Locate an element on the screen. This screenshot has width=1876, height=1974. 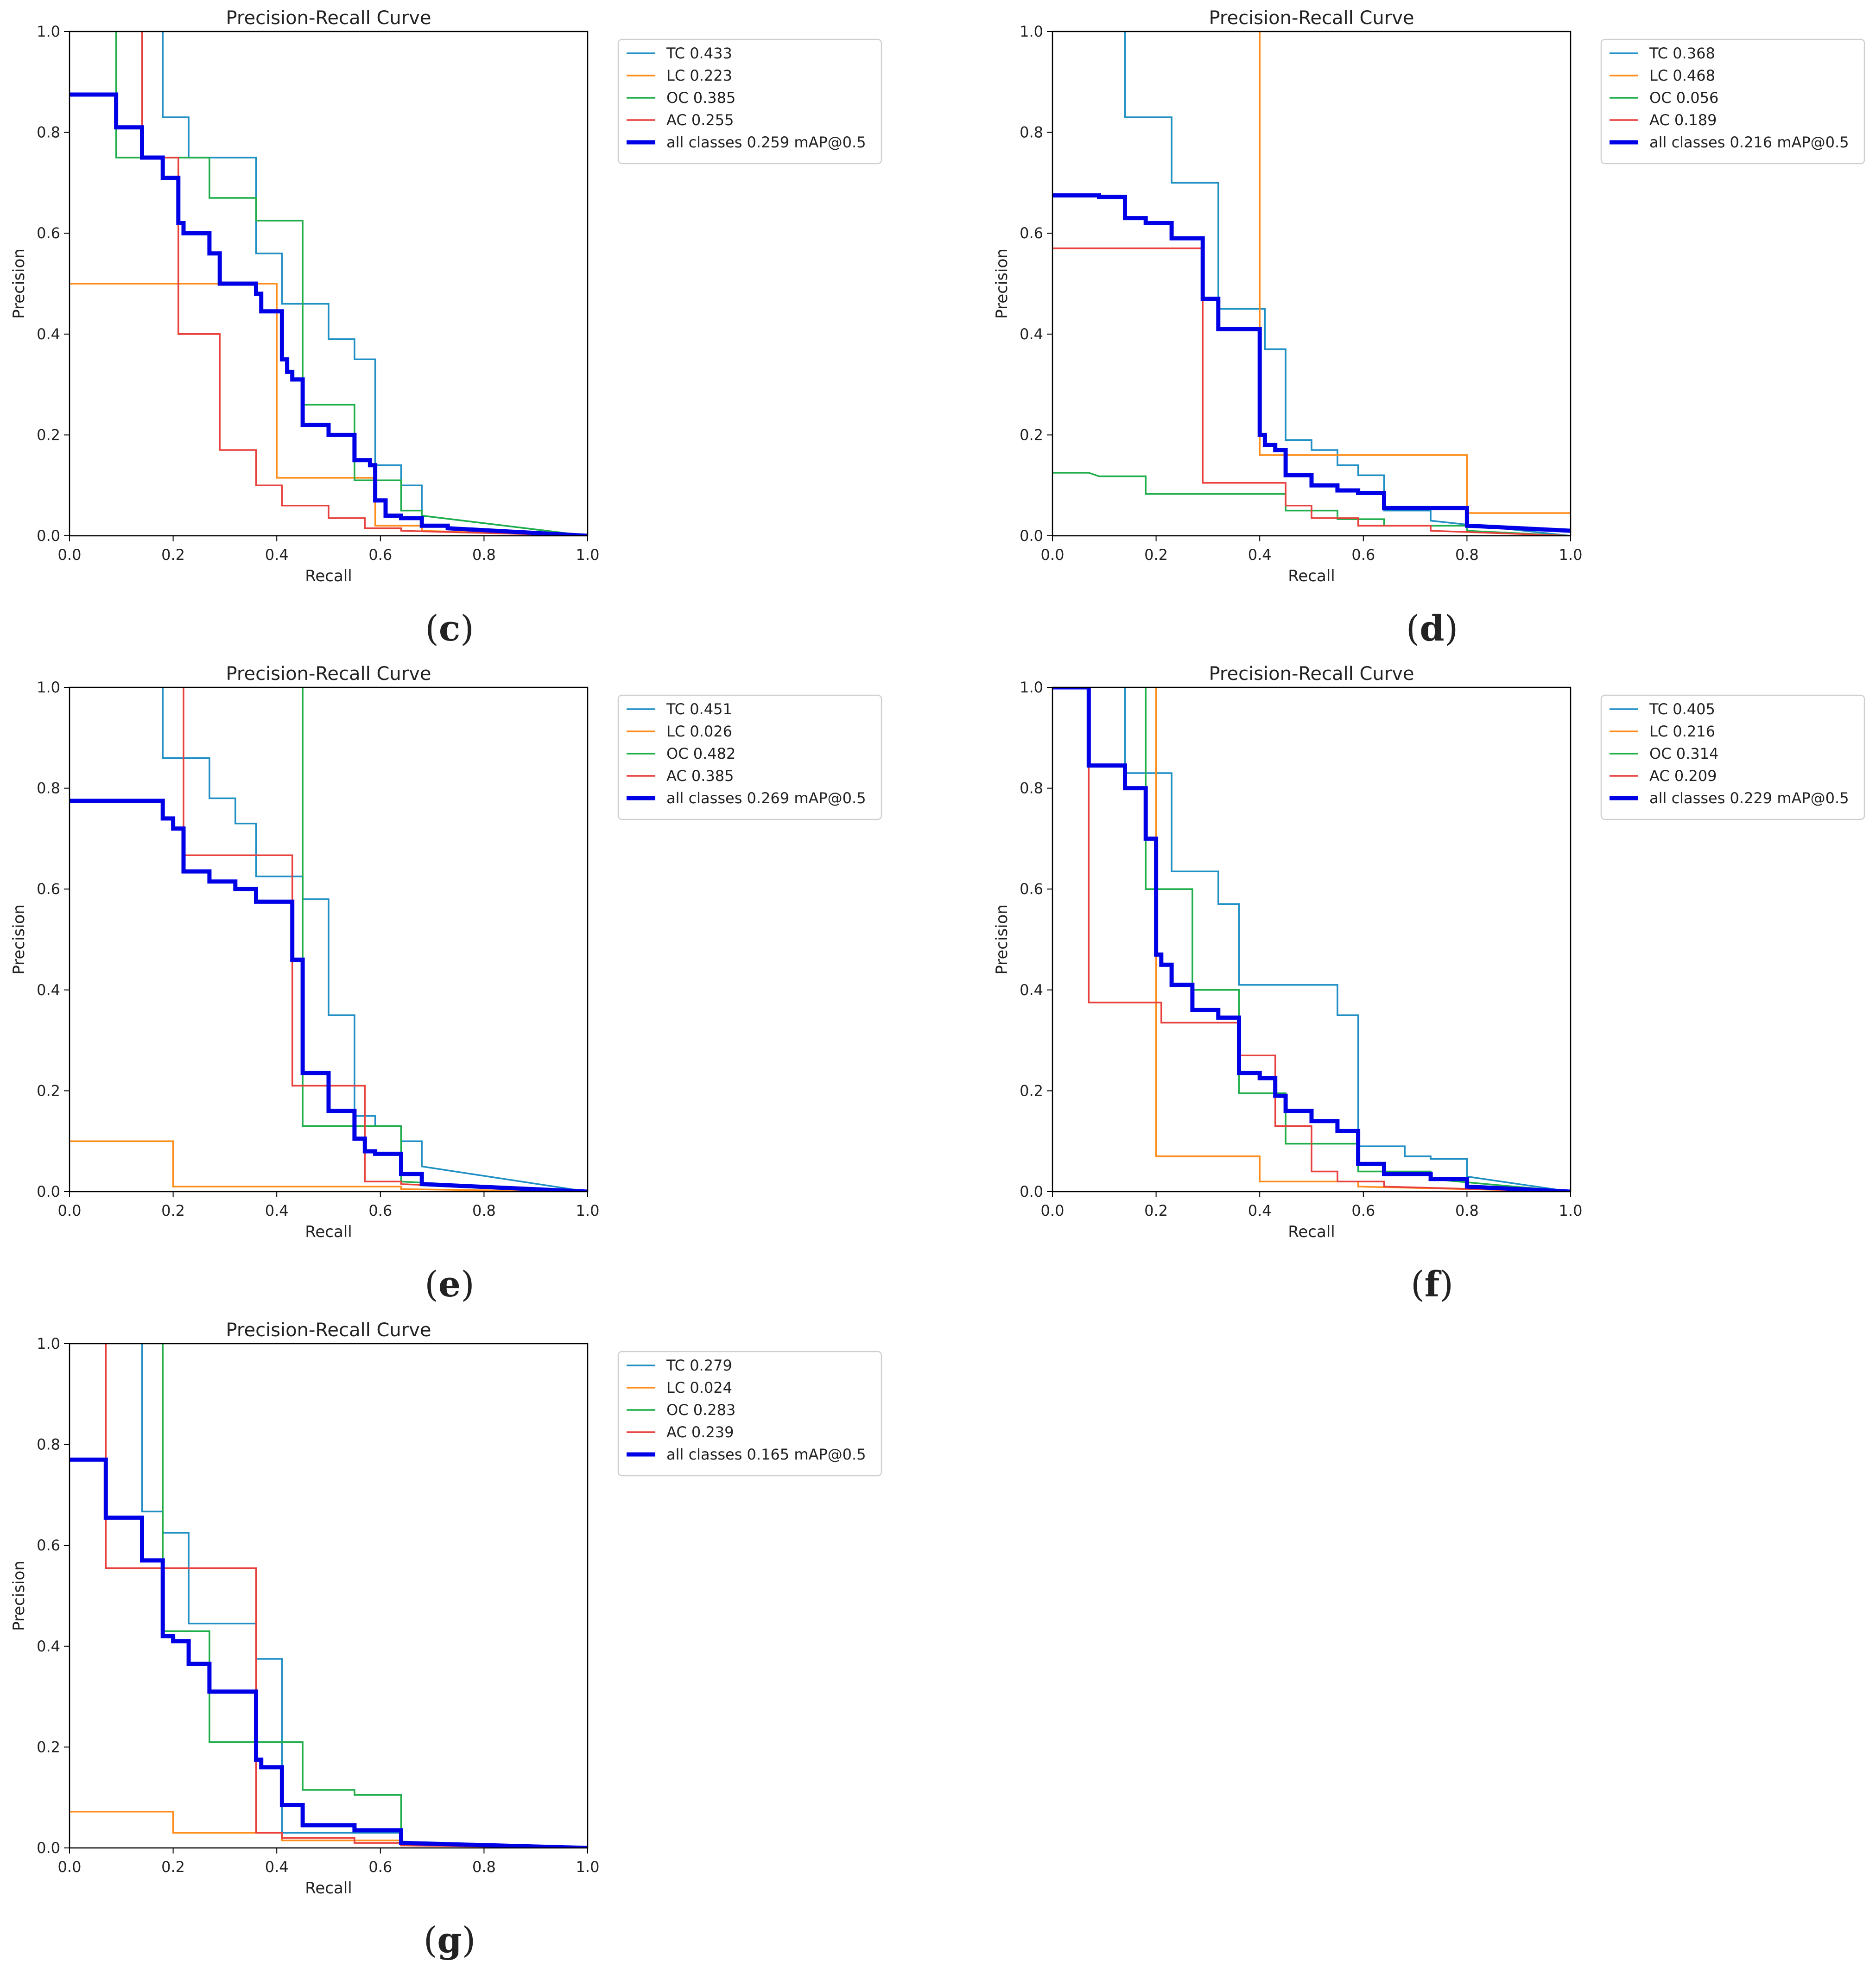
panel-label-c: (c) is located at coordinates (449, 629).